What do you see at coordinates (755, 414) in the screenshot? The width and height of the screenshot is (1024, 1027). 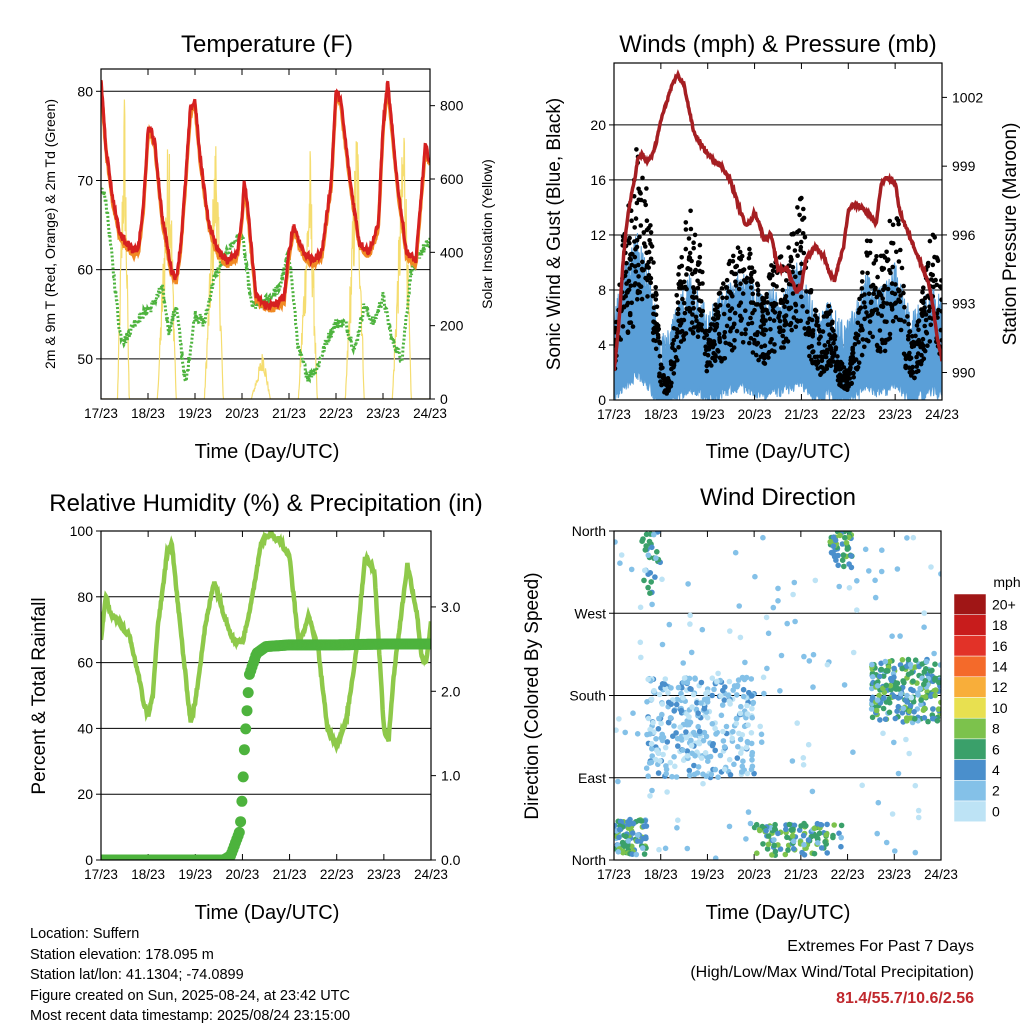 I see `x-tick-label: 20/23` at bounding box center [755, 414].